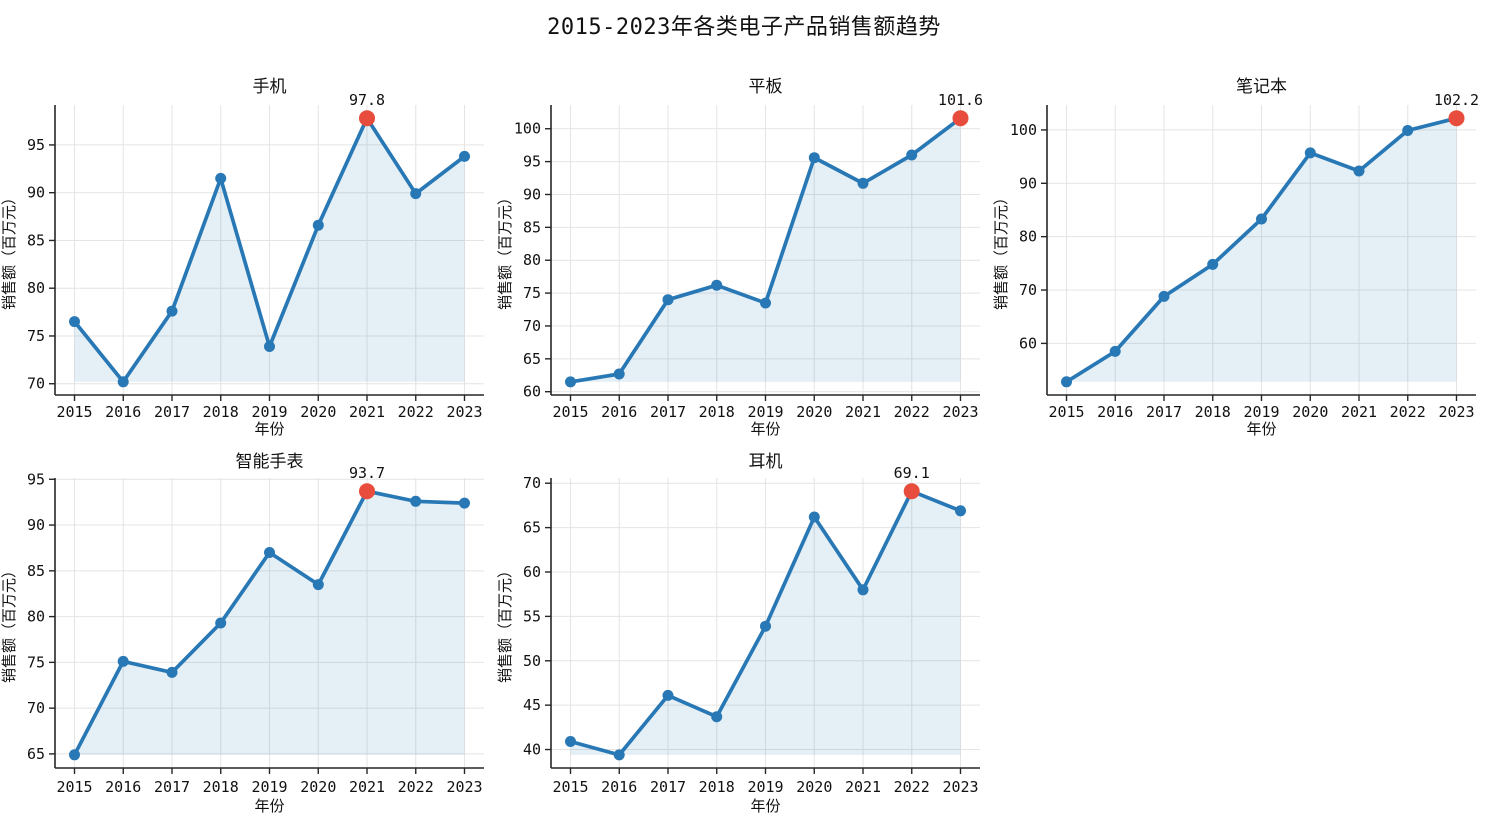  What do you see at coordinates (532, 616) in the screenshot?
I see `y-tick-label: 55` at bounding box center [532, 616].